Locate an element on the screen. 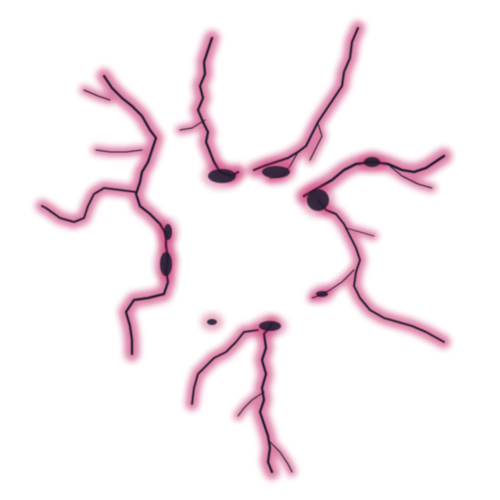  blotch-right-lower is located at coordinates (322, 294).